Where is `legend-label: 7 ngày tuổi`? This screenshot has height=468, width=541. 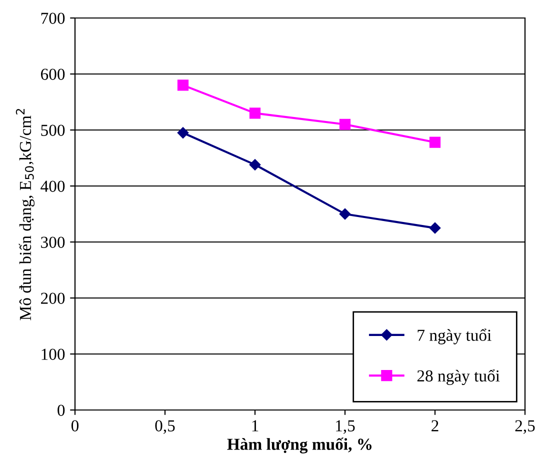 legend-label: 7 ngày tuổi is located at coordinates (455, 336).